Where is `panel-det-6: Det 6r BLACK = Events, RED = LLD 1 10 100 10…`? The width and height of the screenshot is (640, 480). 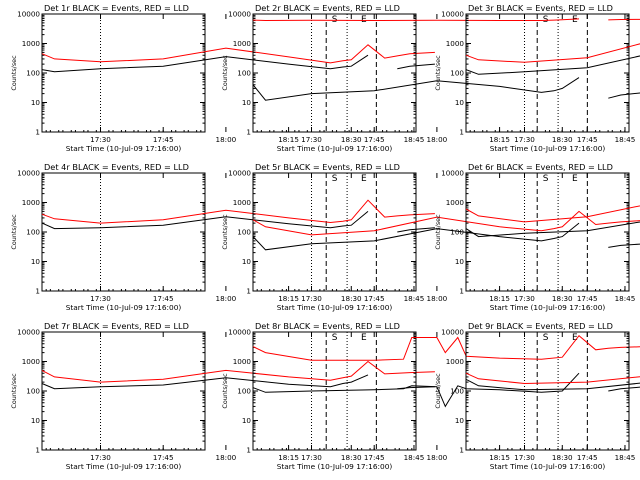
panel-det-6: Det 6r BLACK = Events, RED = LLD 1 10 100 10… is located at coordinates (537, 237).